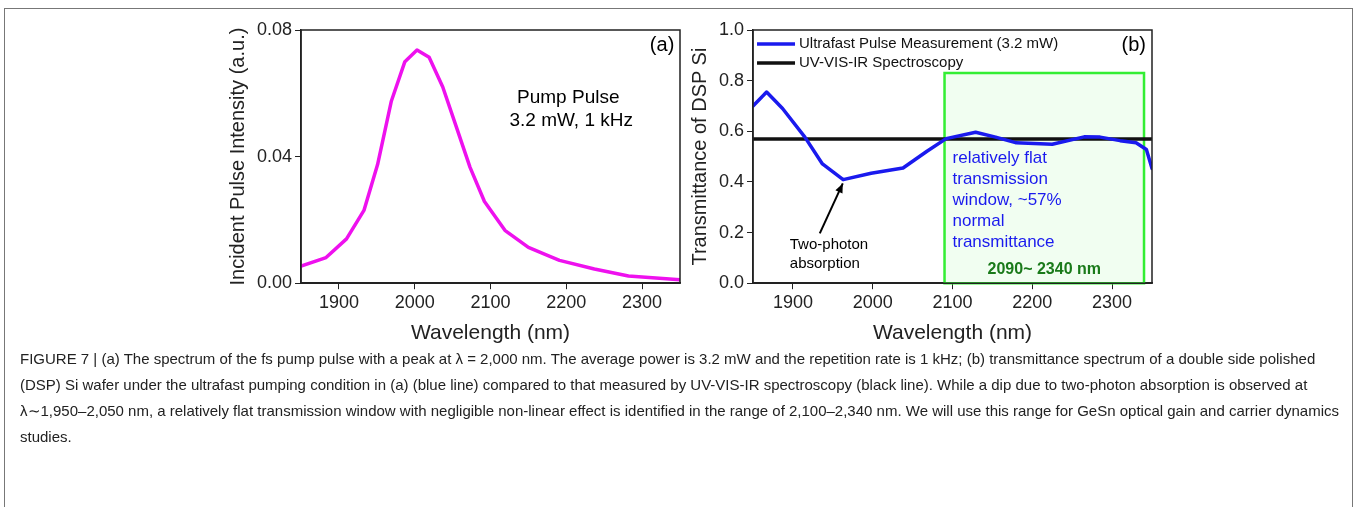  What do you see at coordinates (274, 155) in the screenshot?
I see `y-tick-label: 0.04` at bounding box center [274, 155].